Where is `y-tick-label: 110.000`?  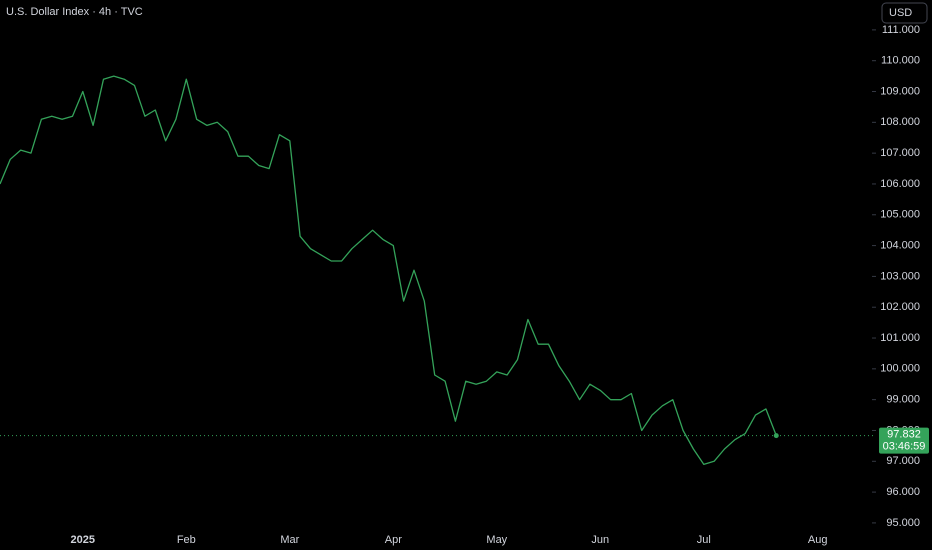
y-tick-label: 110.000 is located at coordinates (900, 61).